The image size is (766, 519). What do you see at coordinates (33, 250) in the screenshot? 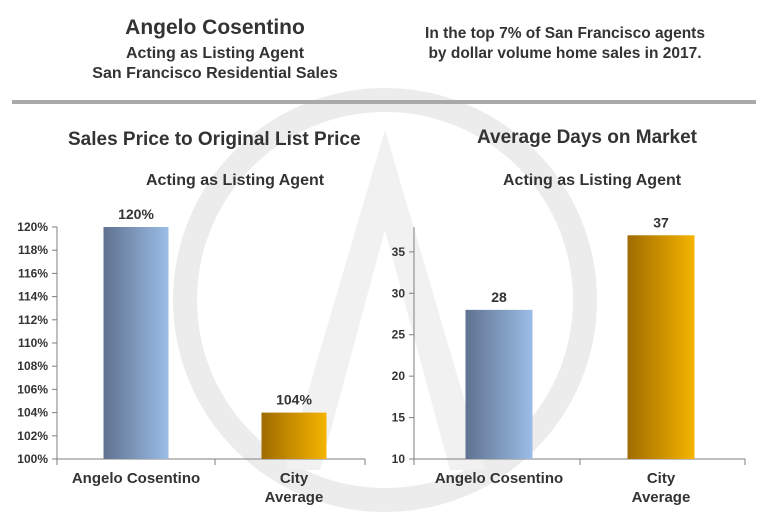
I see `y-tick-label: 118%` at bounding box center [33, 250].